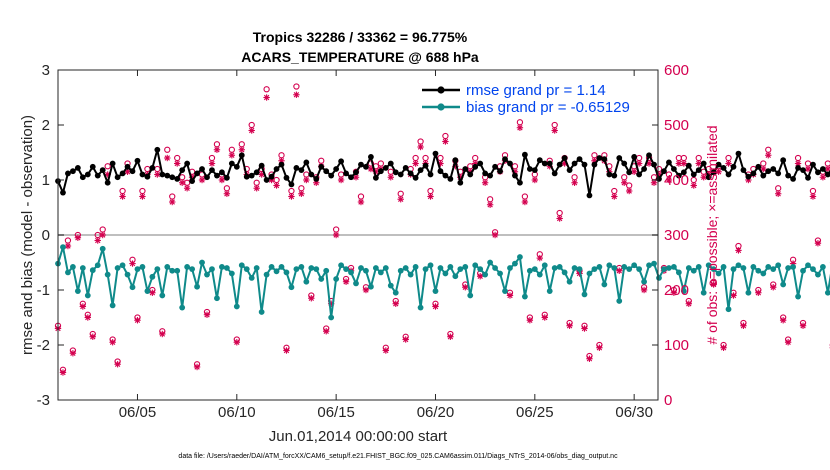 The width and height of the screenshot is (830, 470). I want to click on legend-rmse-marker, so click(441, 90).